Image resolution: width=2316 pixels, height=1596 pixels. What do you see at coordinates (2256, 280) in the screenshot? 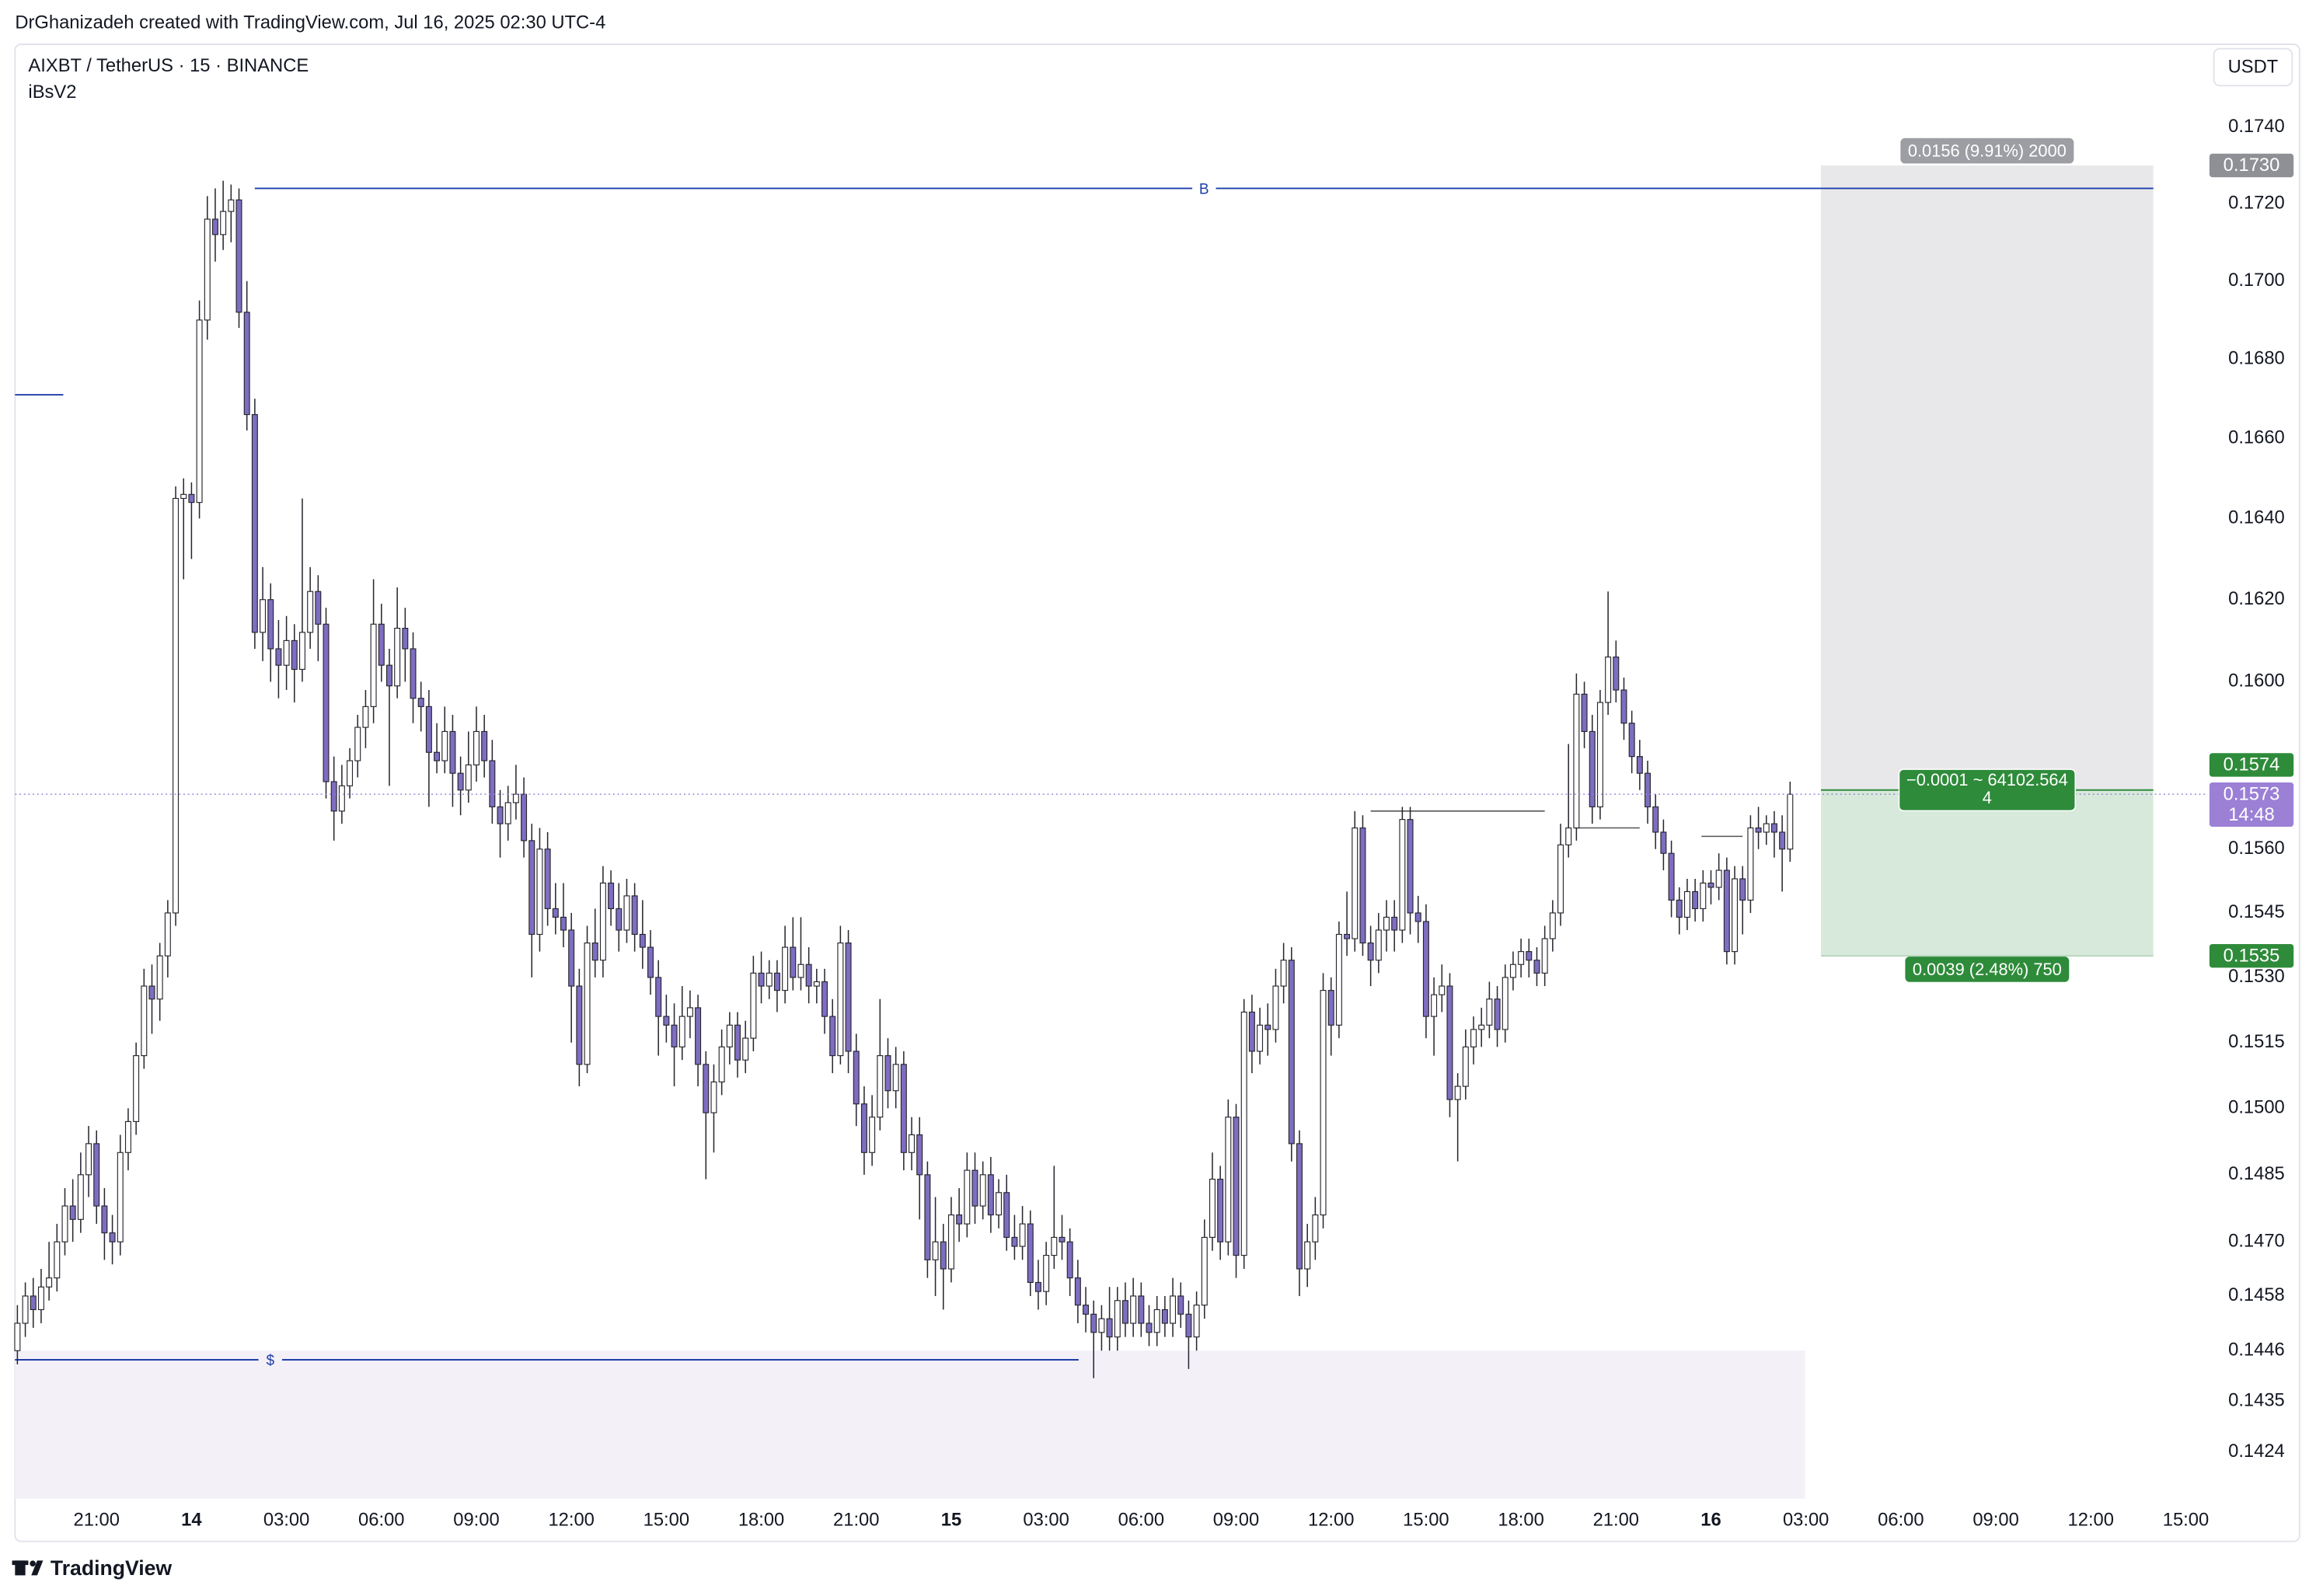
I see `y-tick-label: 0.1700` at bounding box center [2256, 280].